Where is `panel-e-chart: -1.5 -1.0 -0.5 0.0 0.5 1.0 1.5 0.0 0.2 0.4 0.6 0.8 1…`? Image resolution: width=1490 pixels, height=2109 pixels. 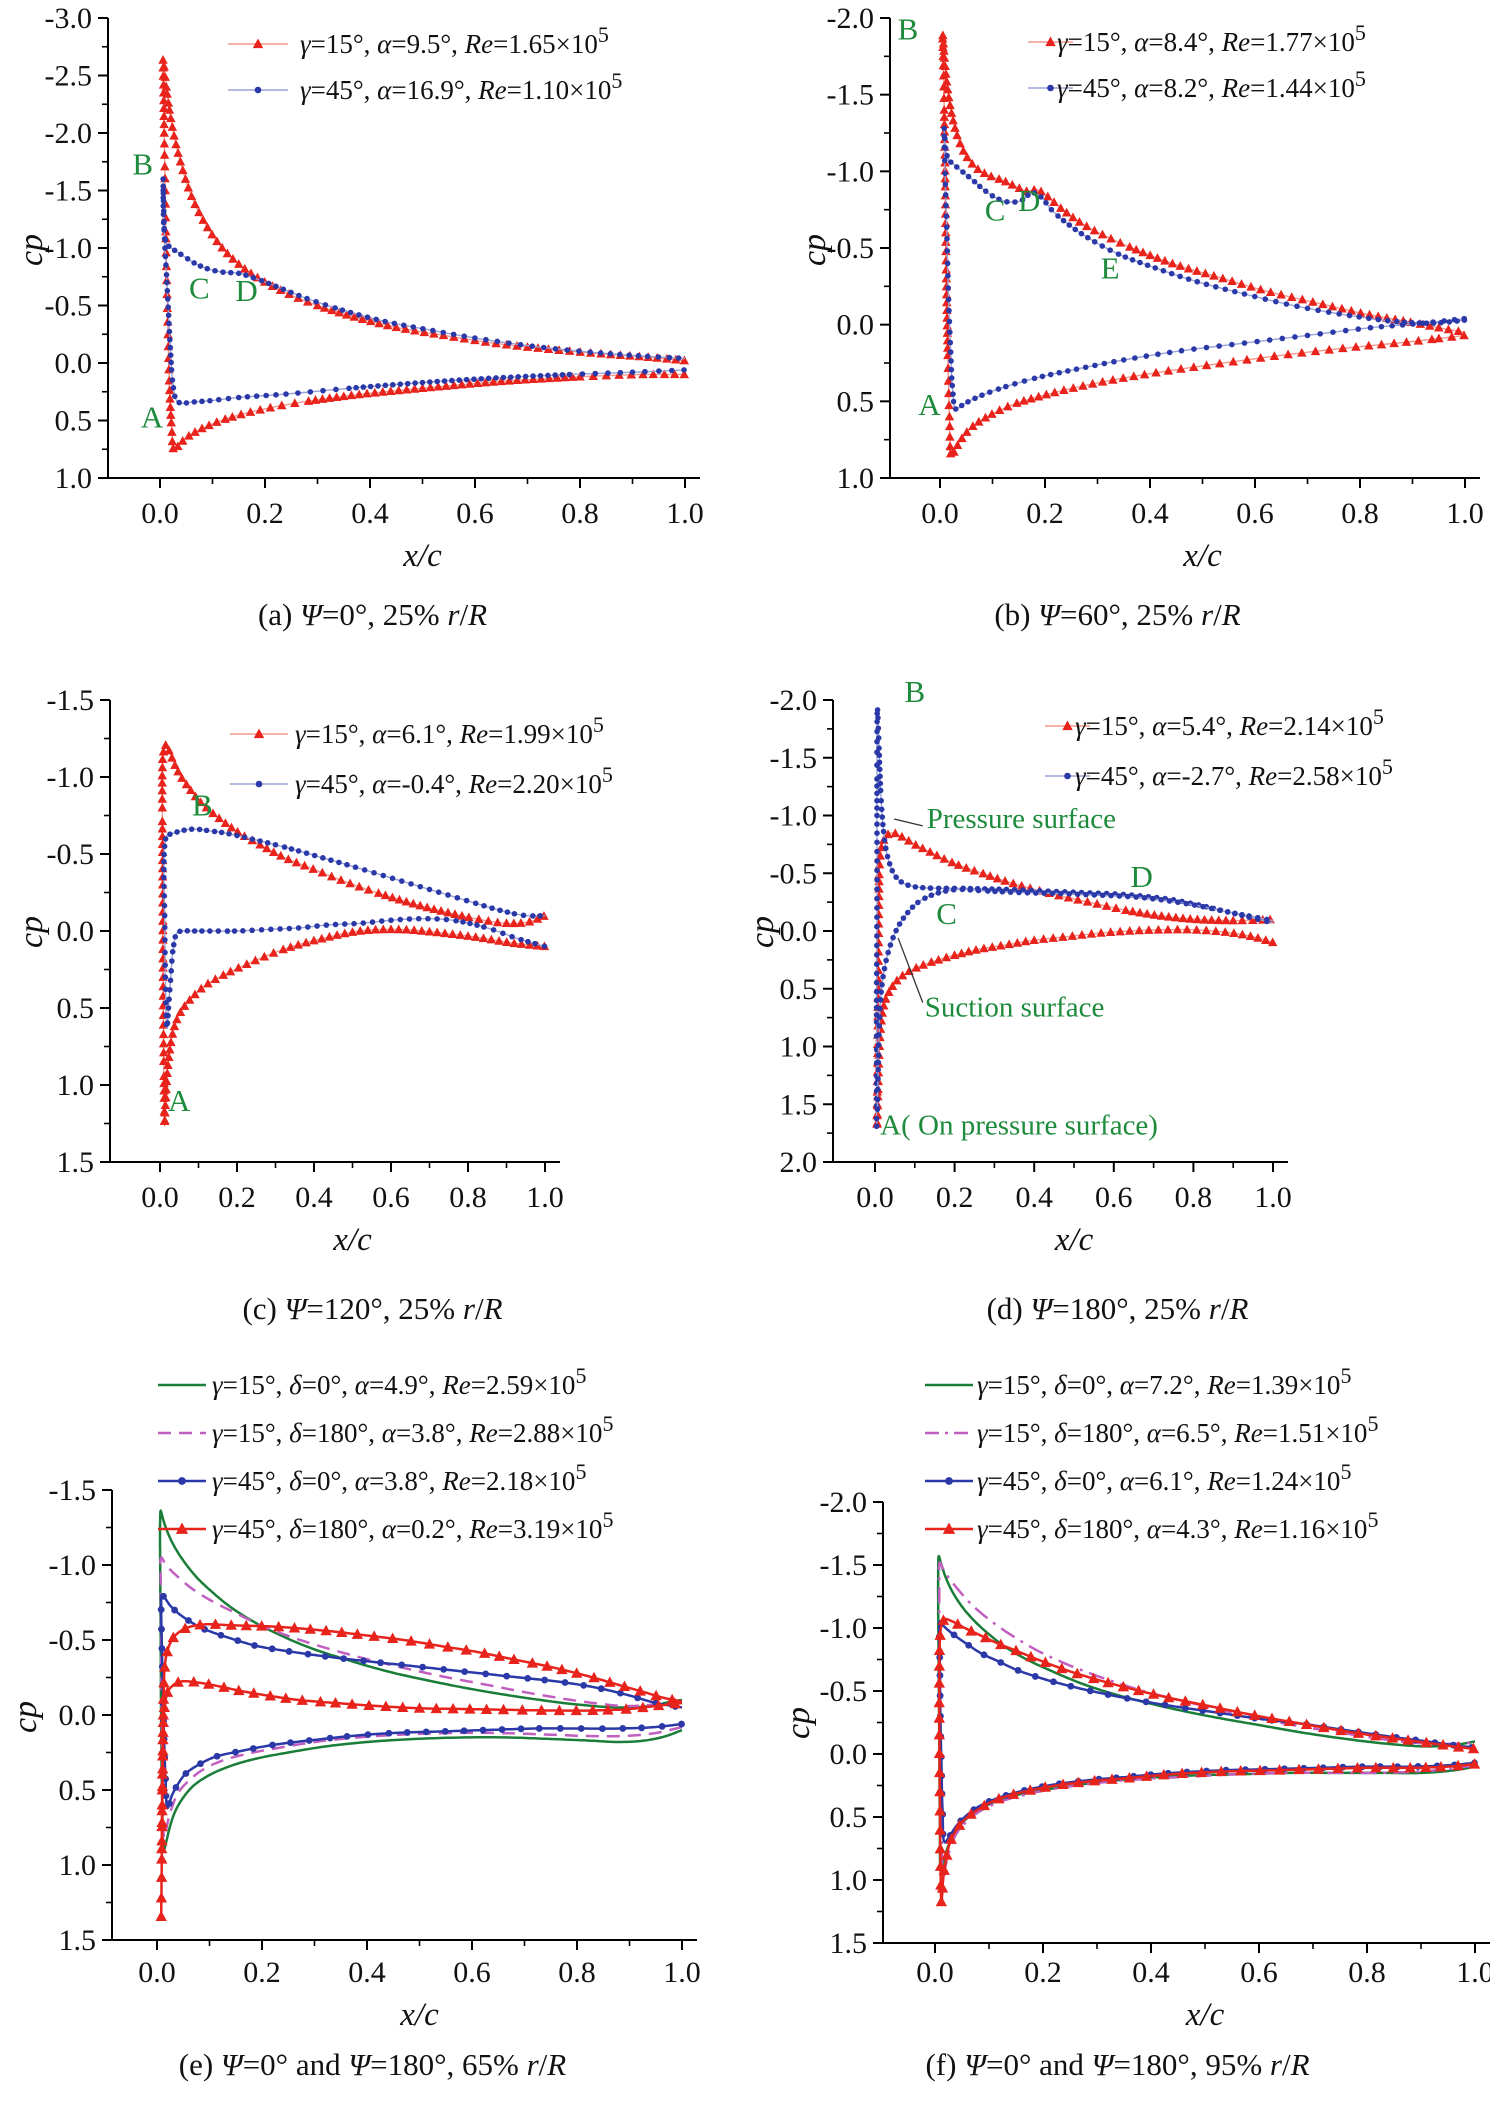 panel-e-chart: -1.5 -1.0 -0.5 0.0 0.5 1.0 1.5 0.0 0.2 0.4 0.6 0.8 1… is located at coordinates (354, 1698).